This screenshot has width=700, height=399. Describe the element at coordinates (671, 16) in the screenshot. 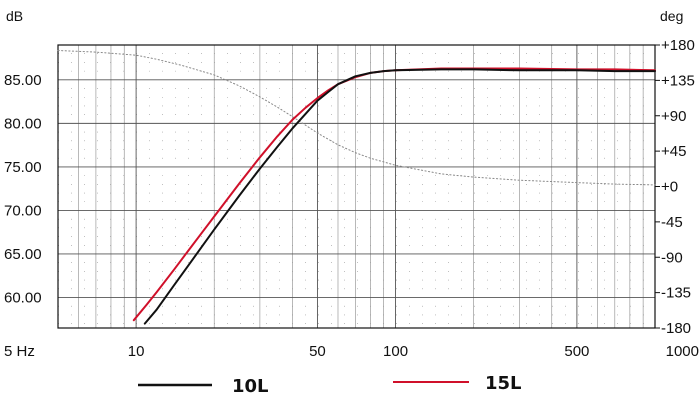

I see `y2-axis-unit: deg` at that location.